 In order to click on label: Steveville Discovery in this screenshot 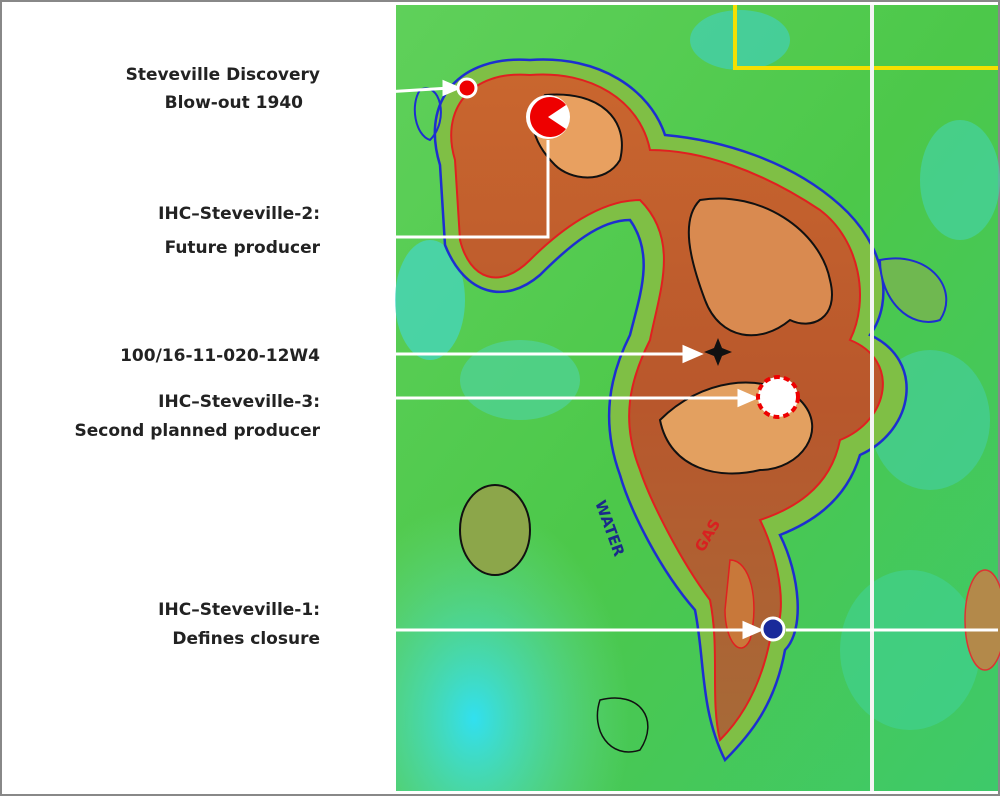, I will do `click(223, 75)`.